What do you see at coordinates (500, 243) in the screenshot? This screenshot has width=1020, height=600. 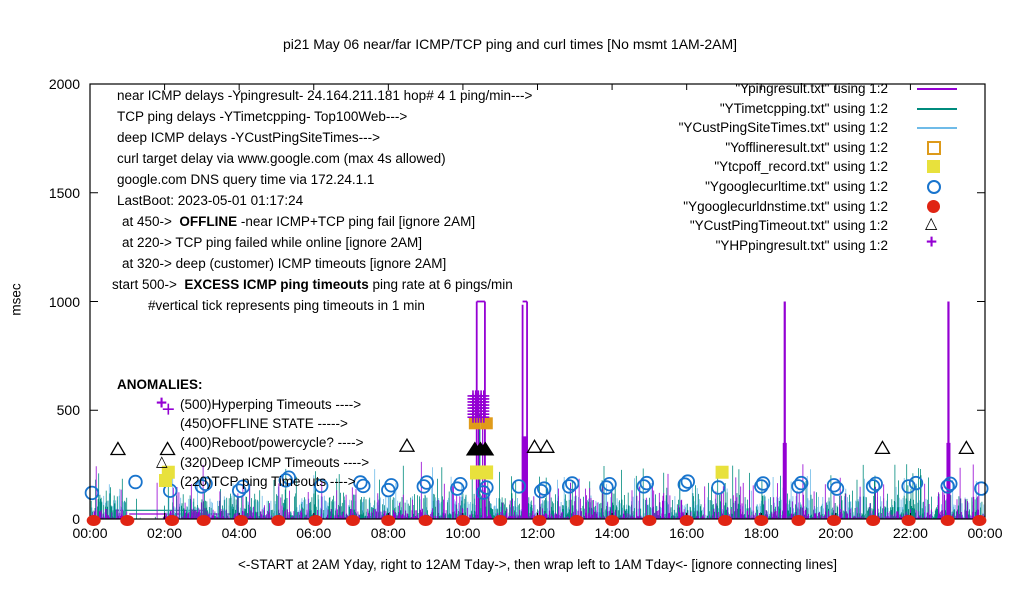 I see `legend-row: "YHPpingresult.txt" using 1:2 +` at bounding box center [500, 243].